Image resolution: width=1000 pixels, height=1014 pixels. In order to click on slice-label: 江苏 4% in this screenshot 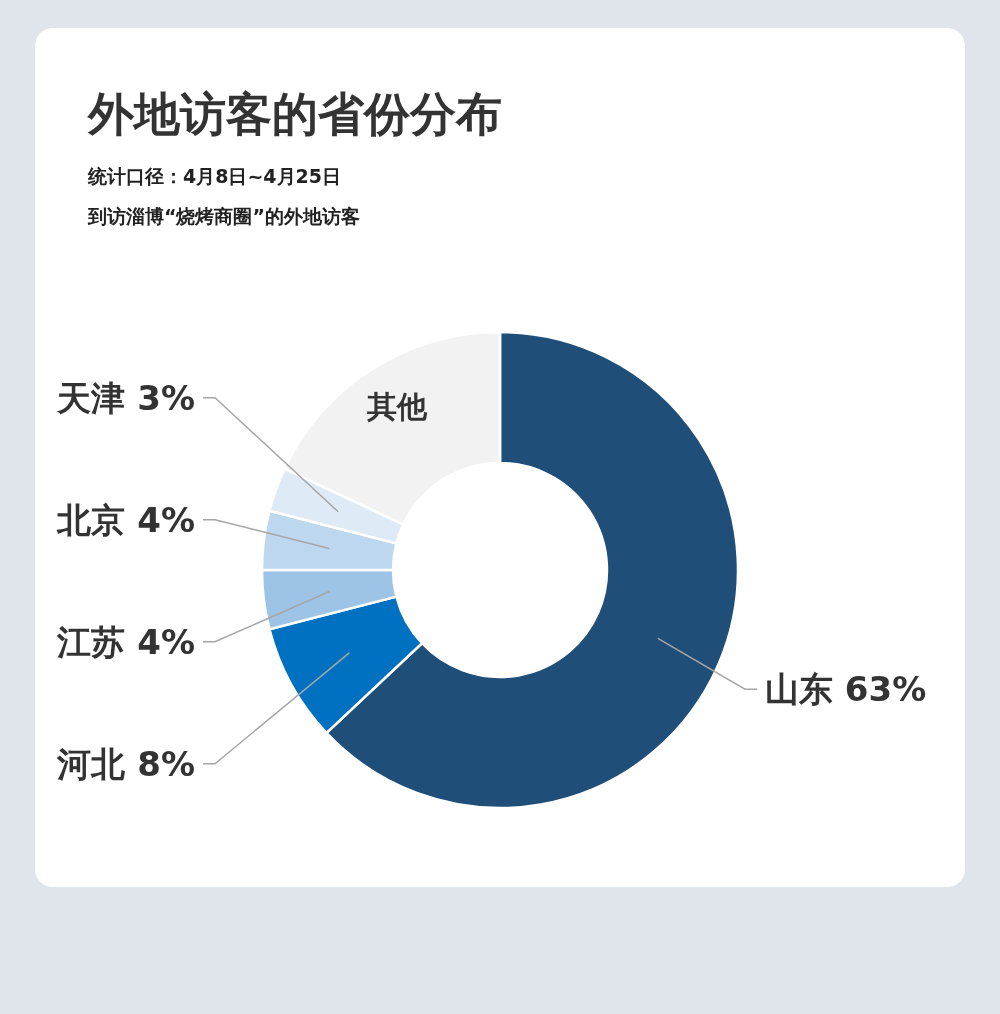, I will do `click(125, 641)`.